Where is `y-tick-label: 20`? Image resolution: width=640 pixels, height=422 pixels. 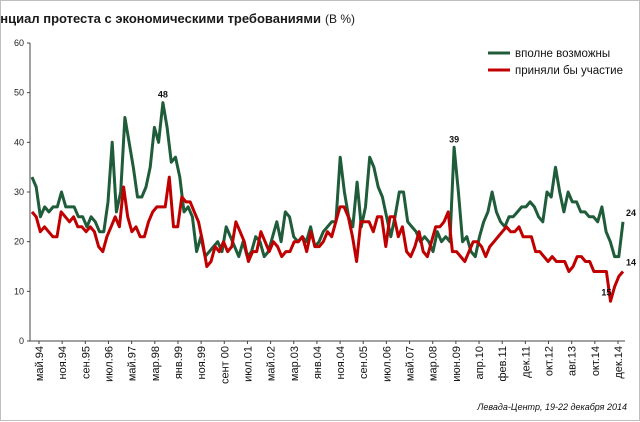
y-tick-label: 20 is located at coordinates (19, 242).